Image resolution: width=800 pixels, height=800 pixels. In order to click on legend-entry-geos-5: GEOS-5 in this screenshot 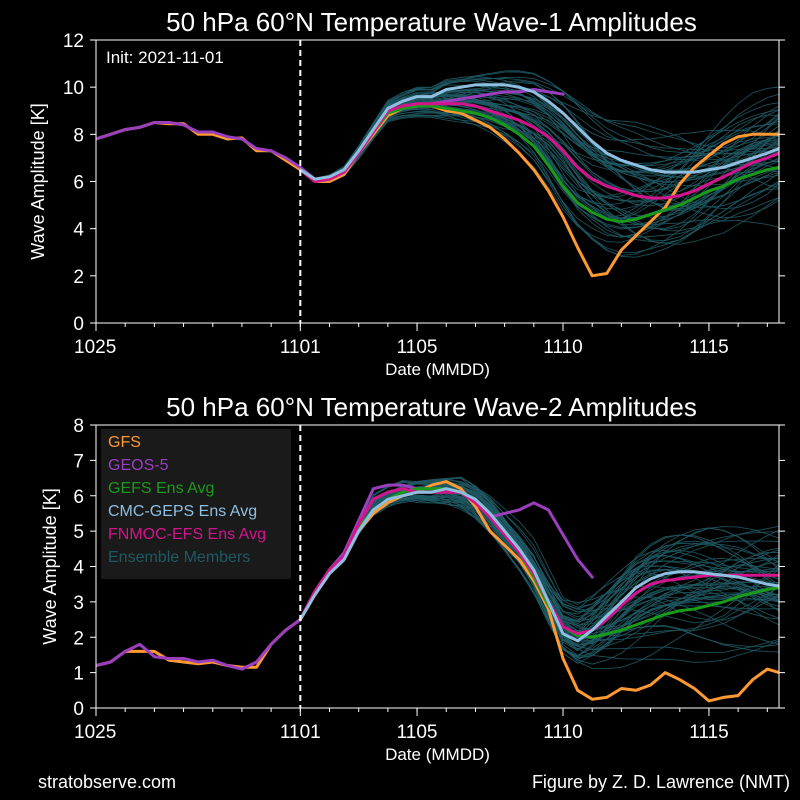, I will do `click(138, 465)`.